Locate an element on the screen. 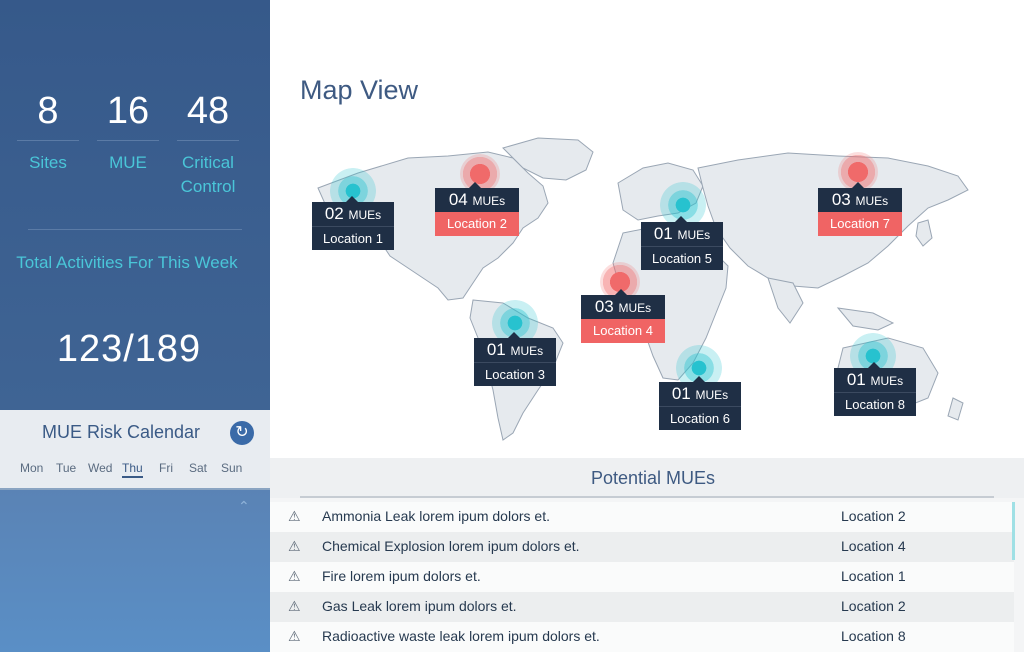 This screenshot has height=652, width=1024. day-fri: Fri is located at coordinates (166, 468).